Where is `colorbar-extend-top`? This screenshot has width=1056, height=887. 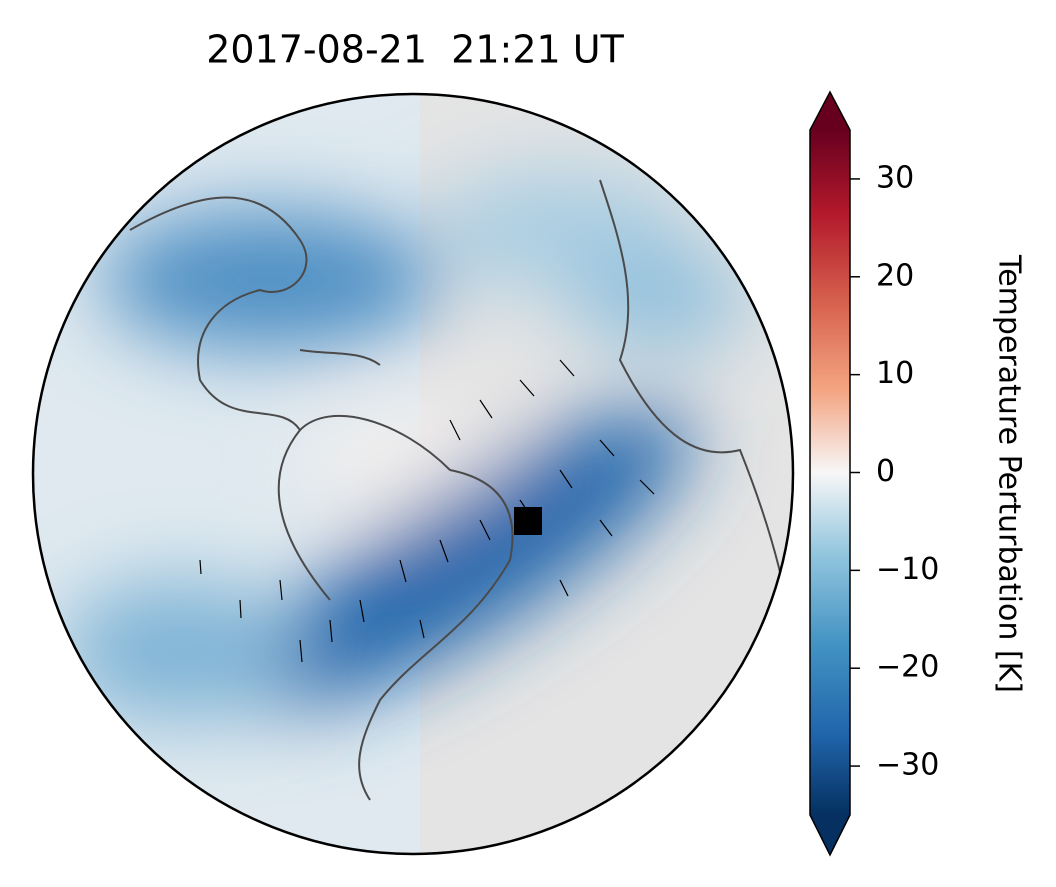 colorbar-extend-top is located at coordinates (830, 111).